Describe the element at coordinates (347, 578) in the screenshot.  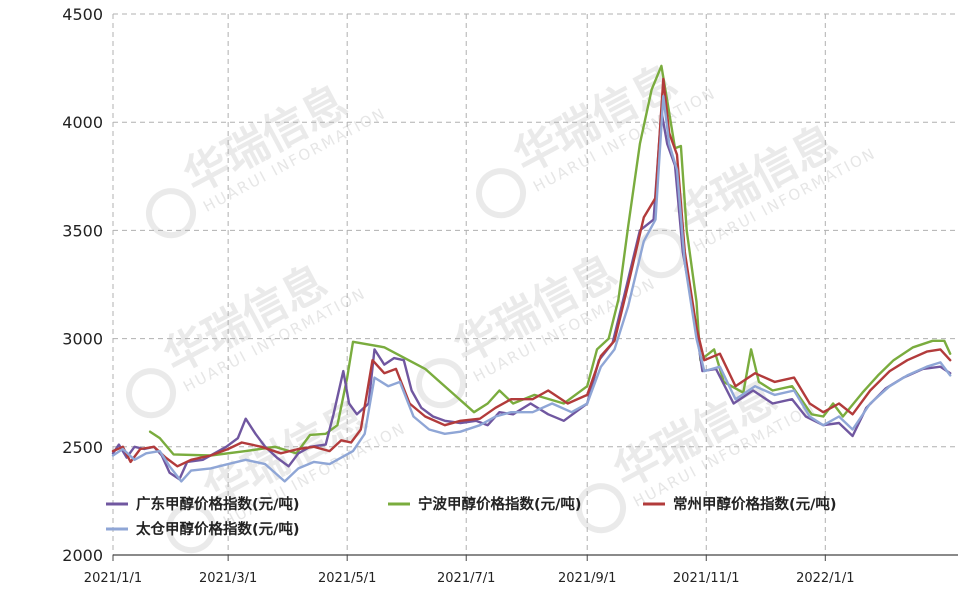
I see `x-tick-label: 2021/5/1` at that location.